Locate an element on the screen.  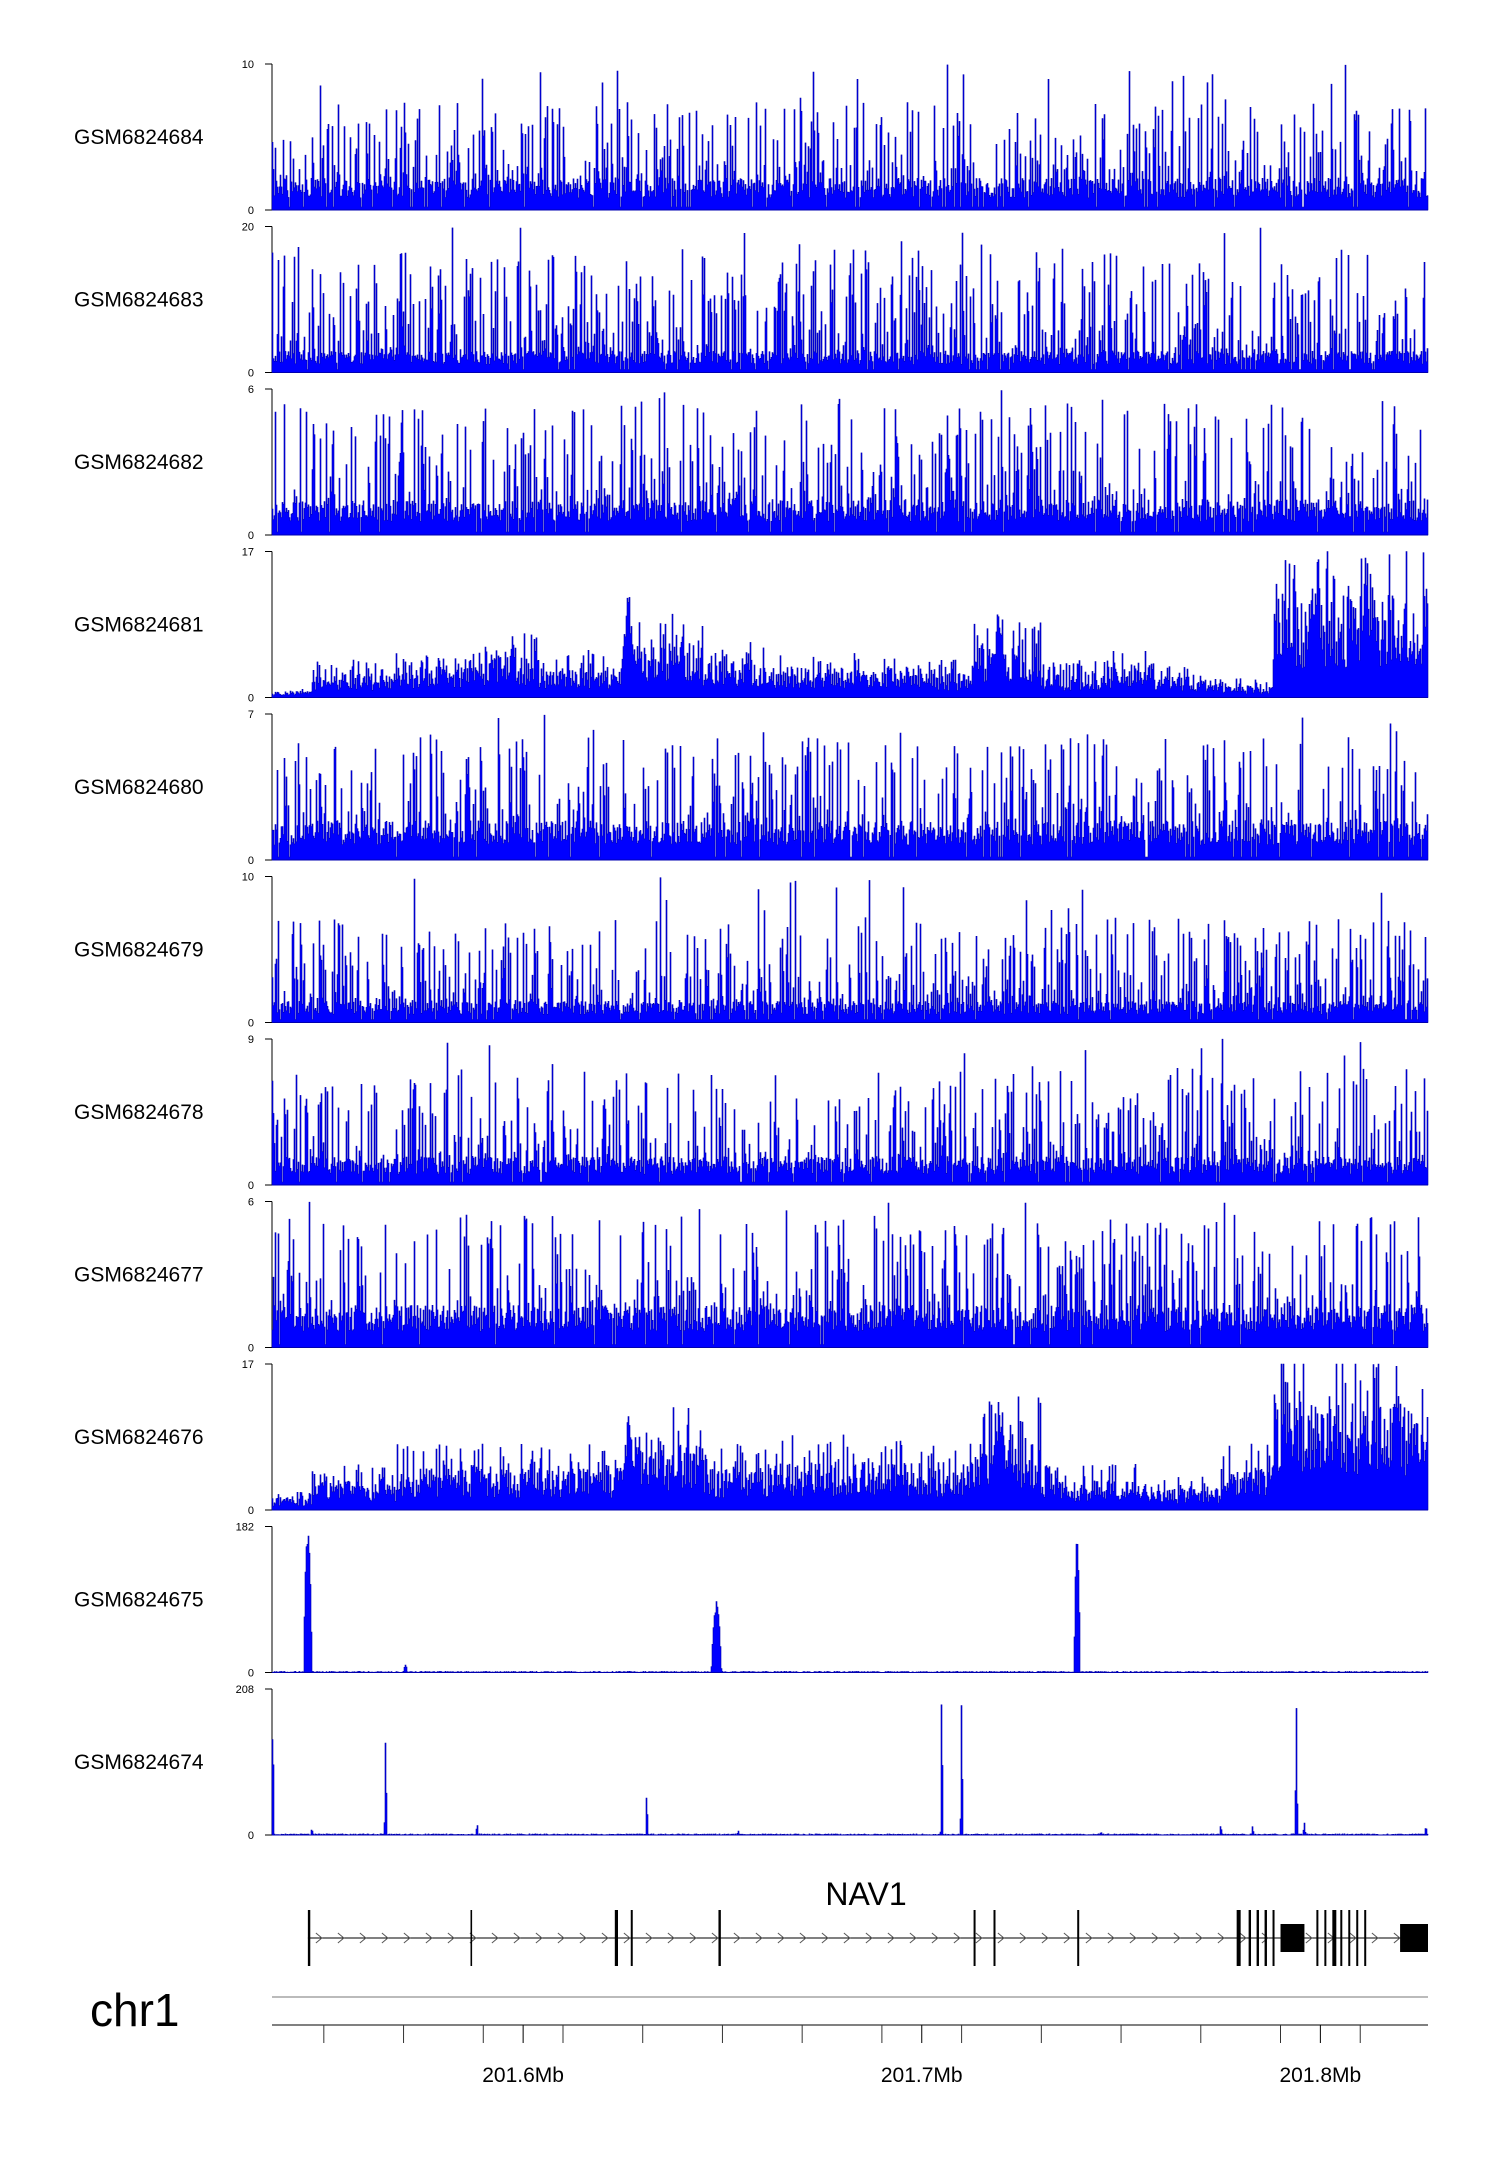
track-label: GSM6824681 is located at coordinates (139, 625).